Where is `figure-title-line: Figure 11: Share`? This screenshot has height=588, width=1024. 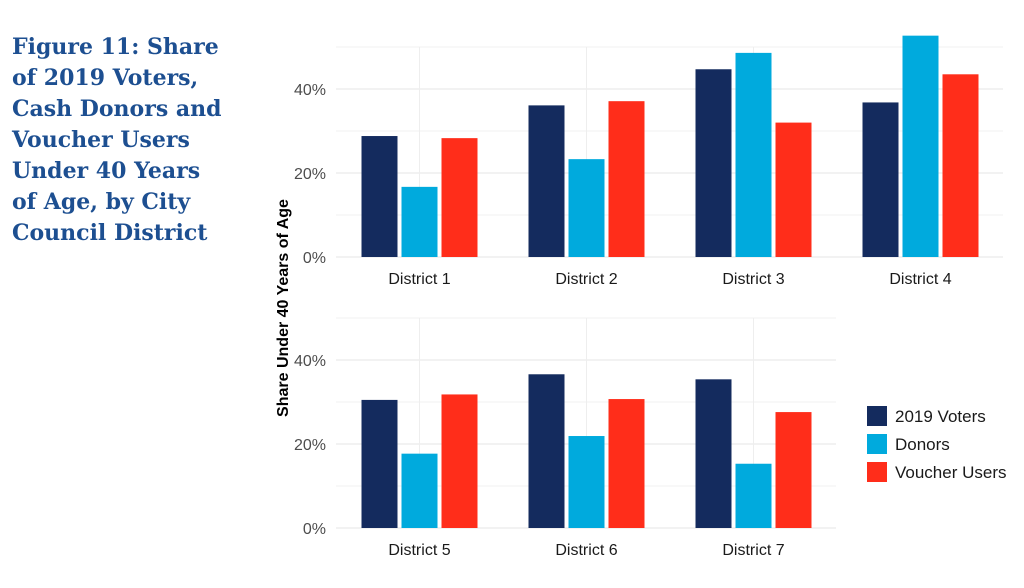 figure-title-line: Figure 11: Share is located at coordinates (115, 47).